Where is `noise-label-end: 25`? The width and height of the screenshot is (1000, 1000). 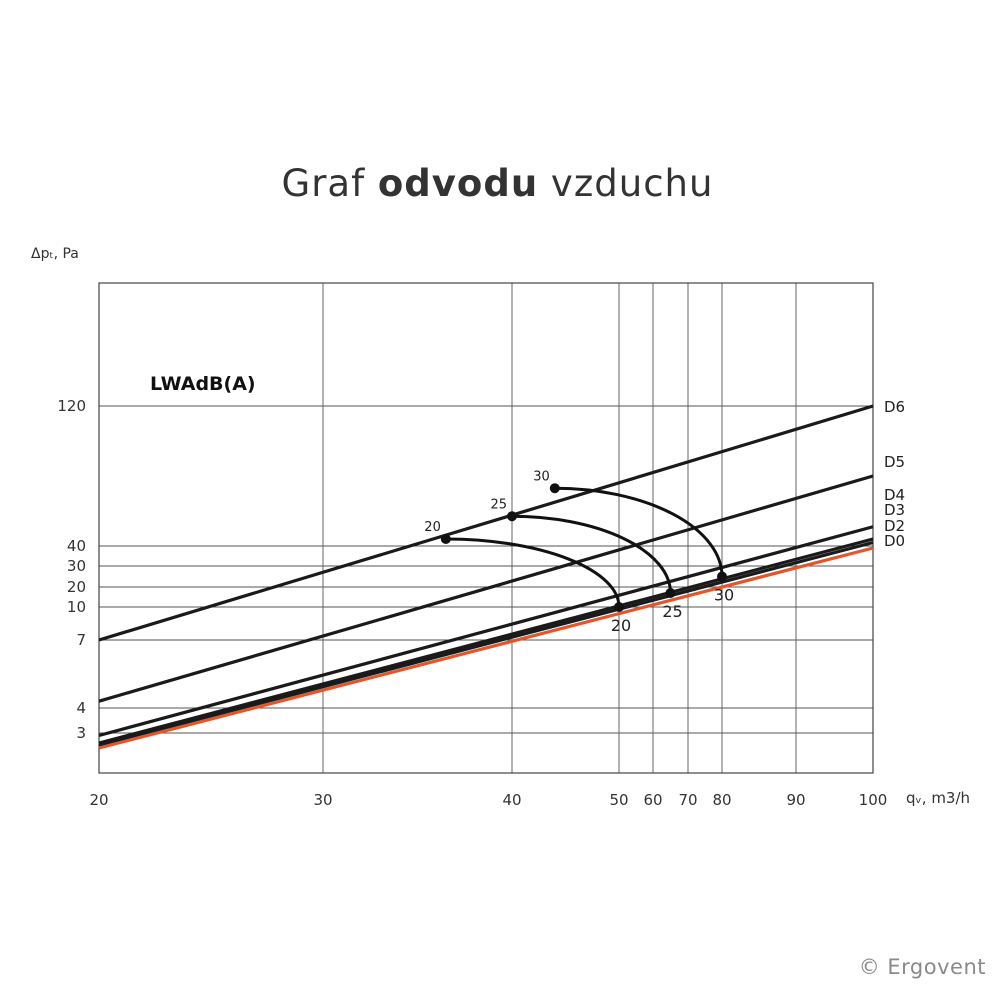 noise-label-end: 25 is located at coordinates (672, 611).